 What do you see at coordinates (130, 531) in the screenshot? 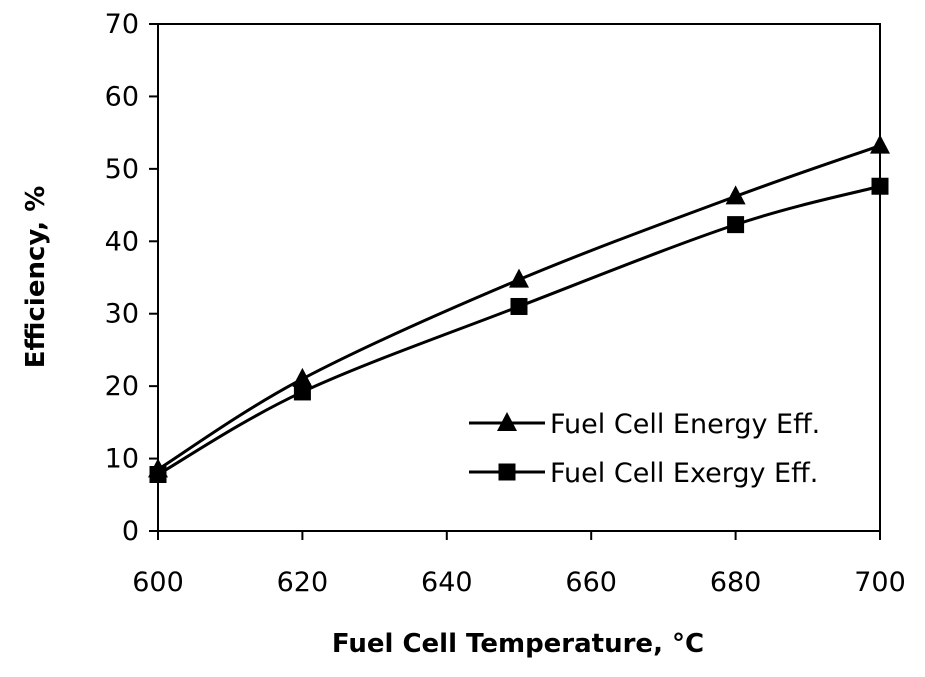
I see `y-tick-label: 0` at bounding box center [130, 531].